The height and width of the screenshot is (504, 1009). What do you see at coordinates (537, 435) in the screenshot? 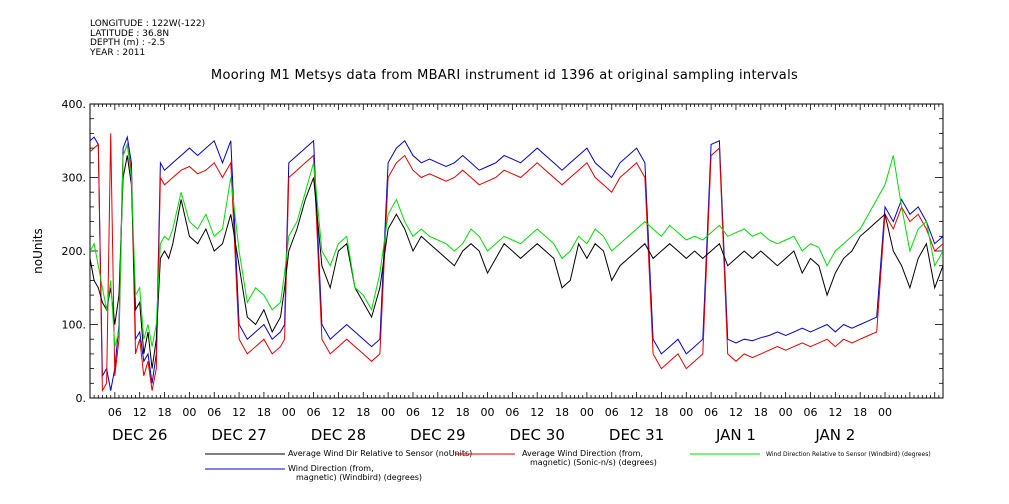
I see `x-day-label: DEC 30` at bounding box center [537, 435].